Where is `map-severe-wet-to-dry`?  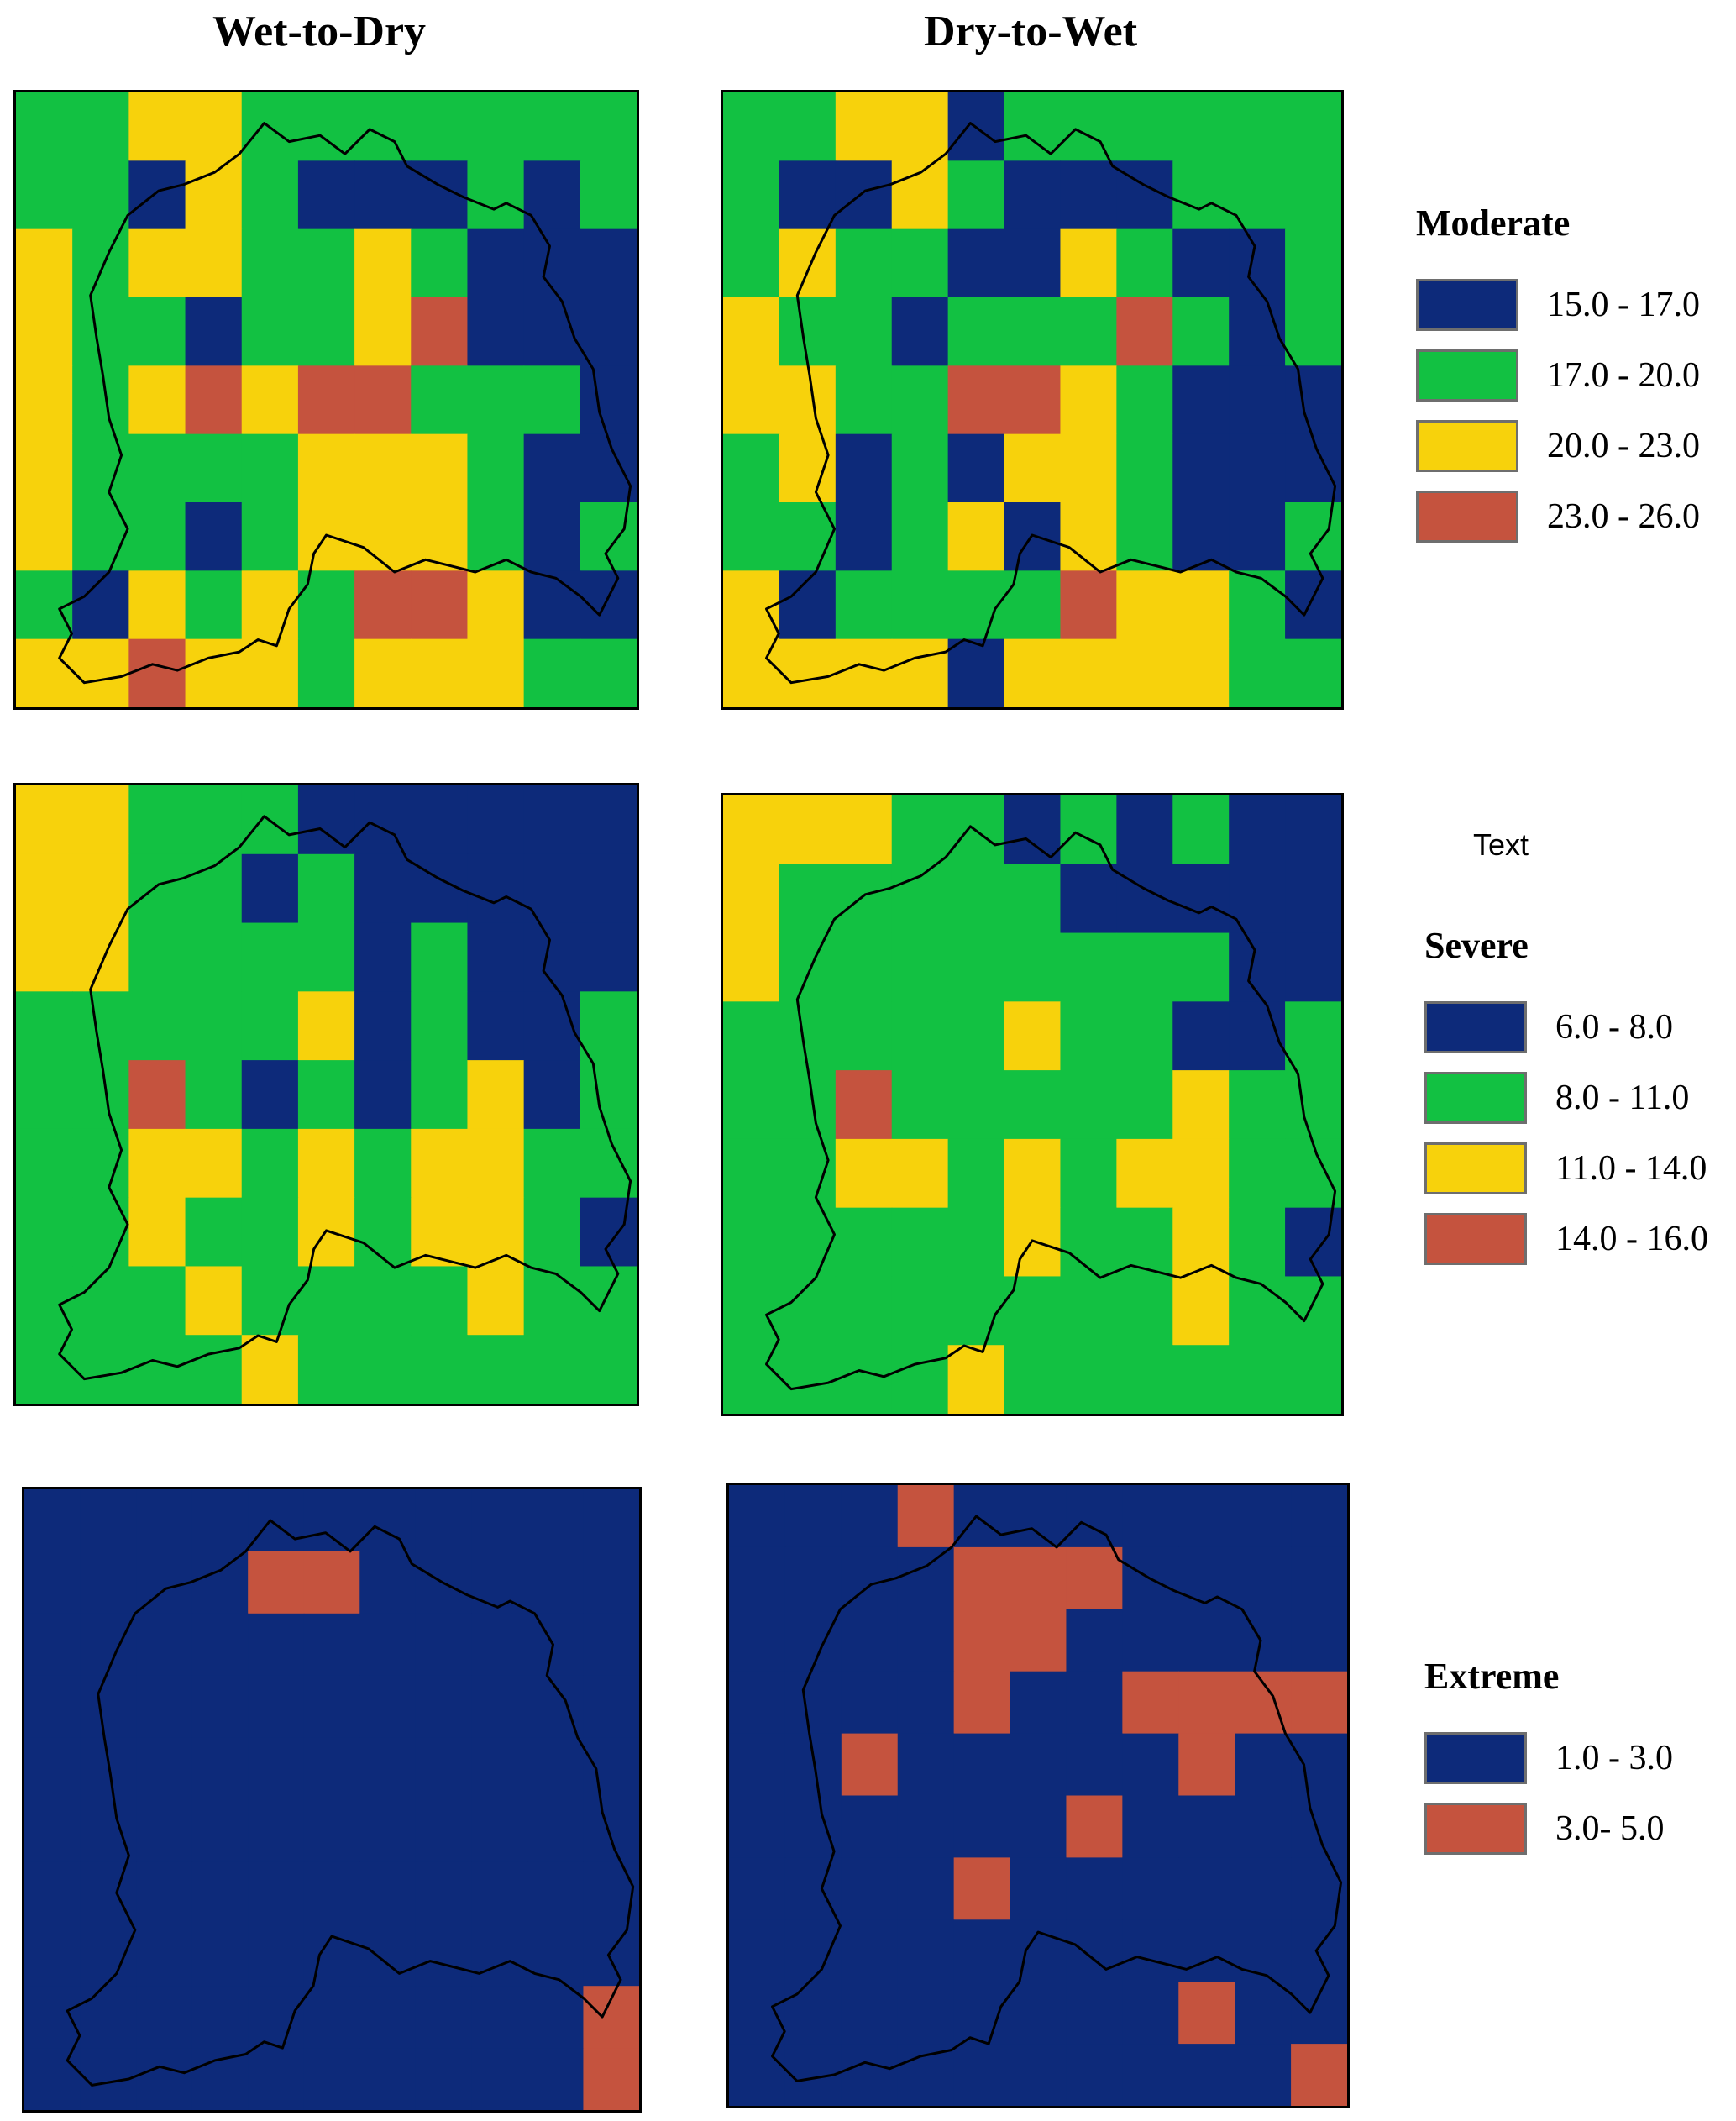 map-severe-wet-to-dry is located at coordinates (326, 1094).